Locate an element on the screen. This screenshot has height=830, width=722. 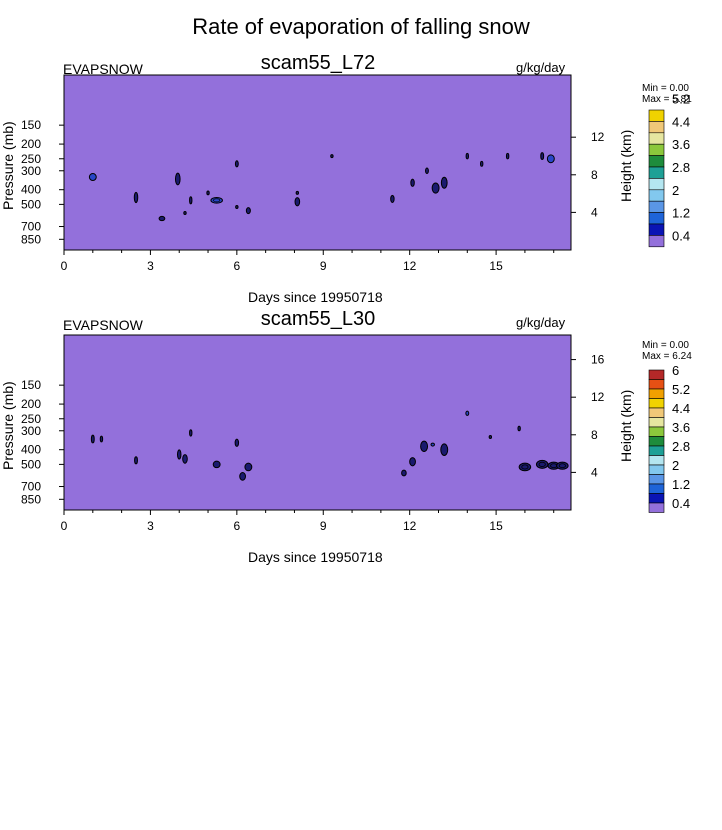
colorbar-label: 6 is located at coordinates (675, 370).